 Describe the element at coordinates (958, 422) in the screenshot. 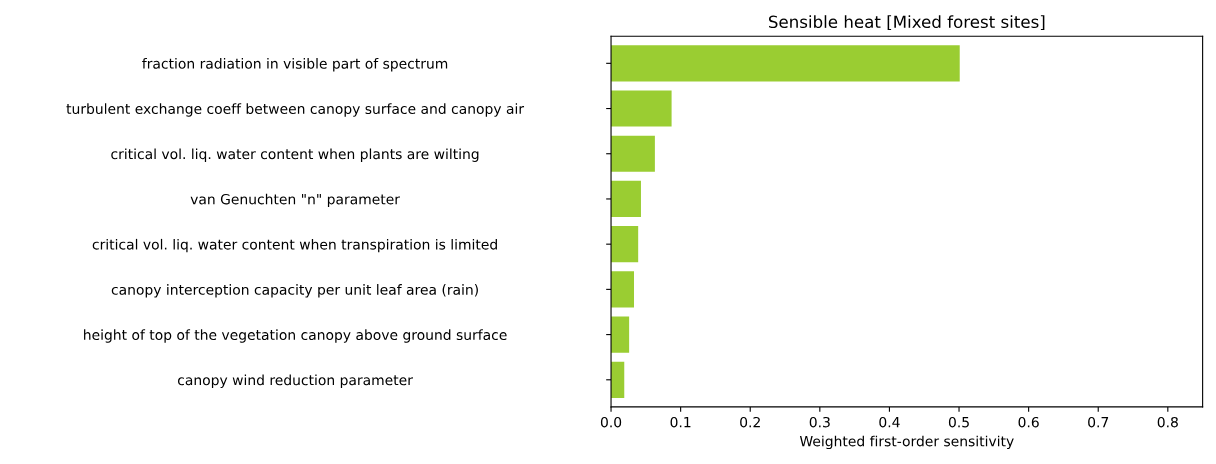

I see `x-tick-label: 0.5` at that location.